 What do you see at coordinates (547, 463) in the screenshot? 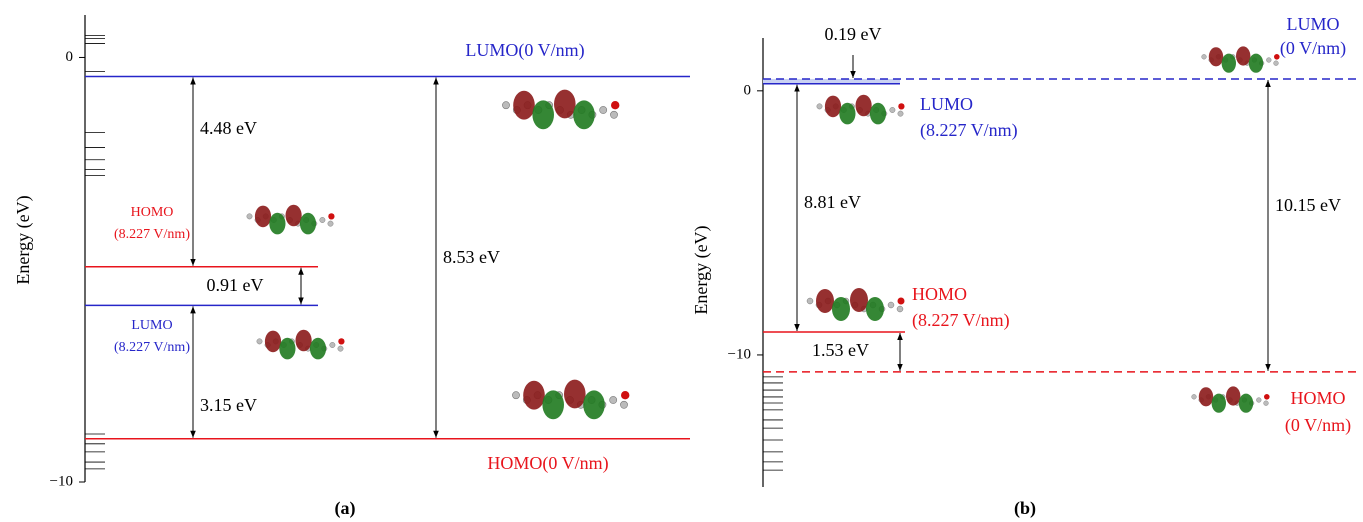
I see `level-label: HOMO(0 V/nm)` at bounding box center [547, 463].